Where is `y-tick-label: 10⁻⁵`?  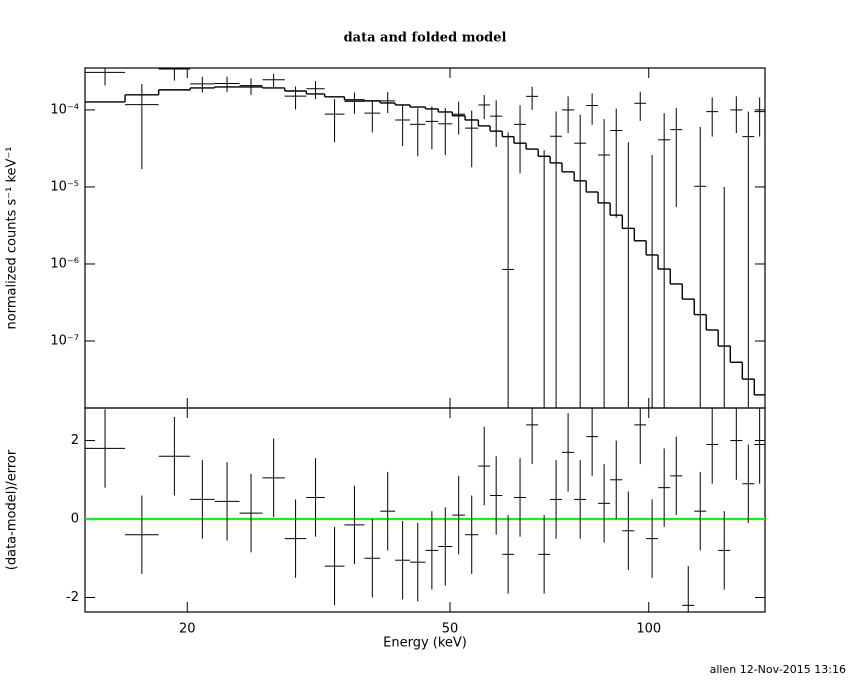 y-tick-label: 10⁻⁵ is located at coordinates (64, 186).